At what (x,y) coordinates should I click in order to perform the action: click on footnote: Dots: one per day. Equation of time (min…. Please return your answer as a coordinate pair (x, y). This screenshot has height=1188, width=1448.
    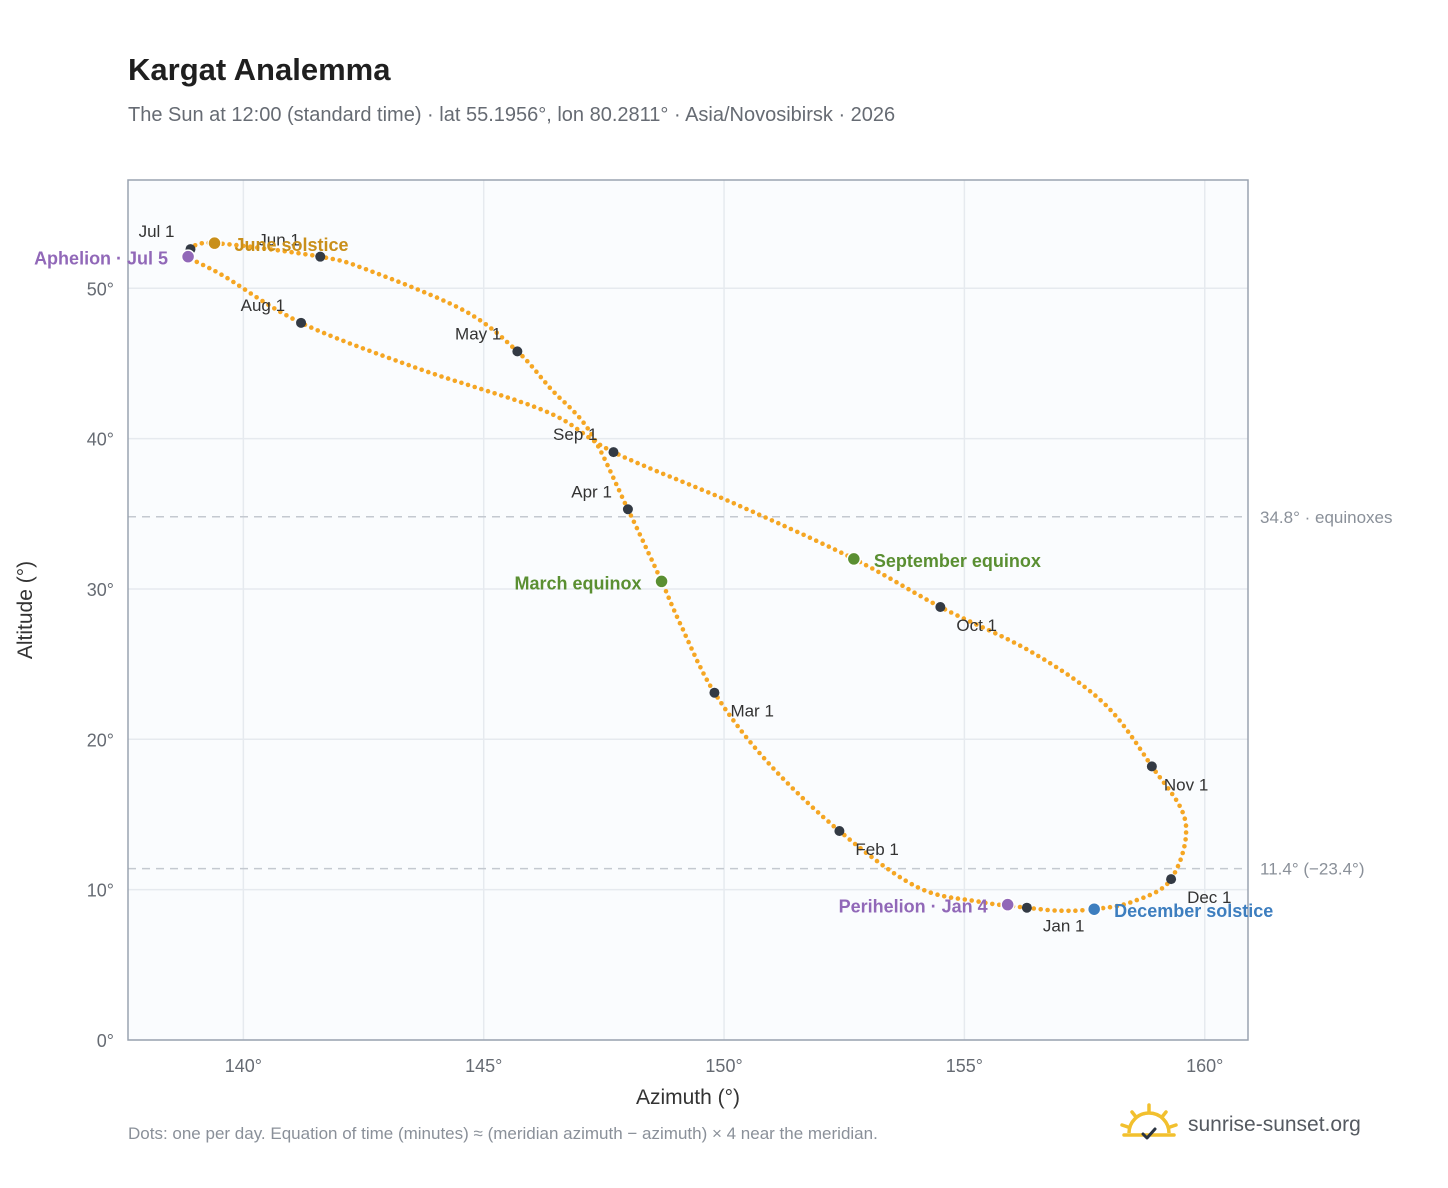
    Looking at the image, I should click on (503, 1133).